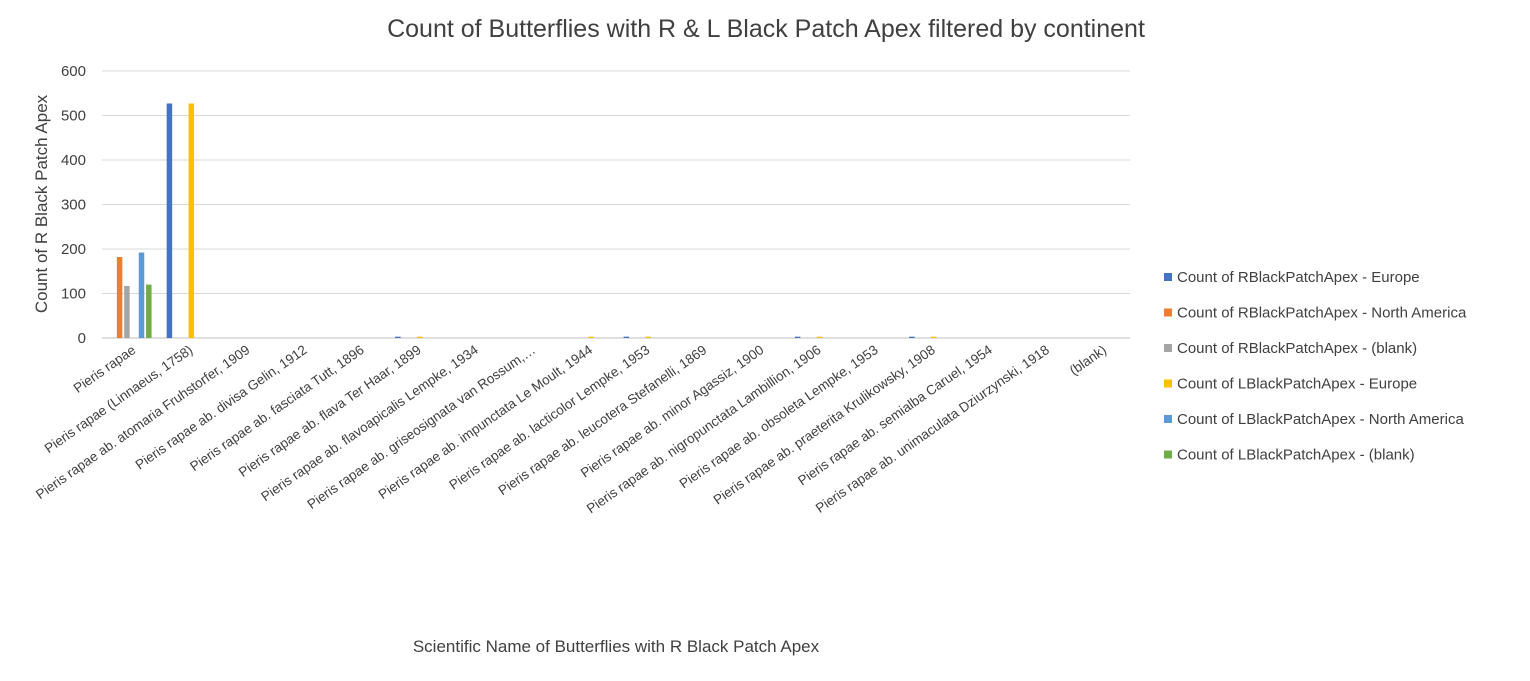 The image size is (1530, 681). Describe the element at coordinates (1320, 419) in the screenshot. I see `legend-label: Count of LBlackPatchApex - North America` at that location.